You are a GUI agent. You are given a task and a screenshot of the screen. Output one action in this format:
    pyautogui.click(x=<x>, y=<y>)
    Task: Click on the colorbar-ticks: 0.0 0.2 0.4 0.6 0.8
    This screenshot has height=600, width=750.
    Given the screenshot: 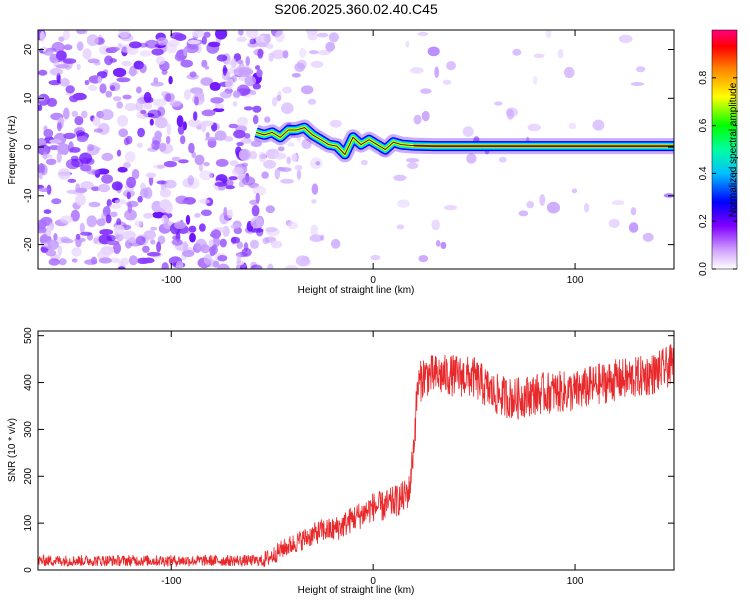 What is the action you would take?
    pyautogui.click(x=717, y=173)
    